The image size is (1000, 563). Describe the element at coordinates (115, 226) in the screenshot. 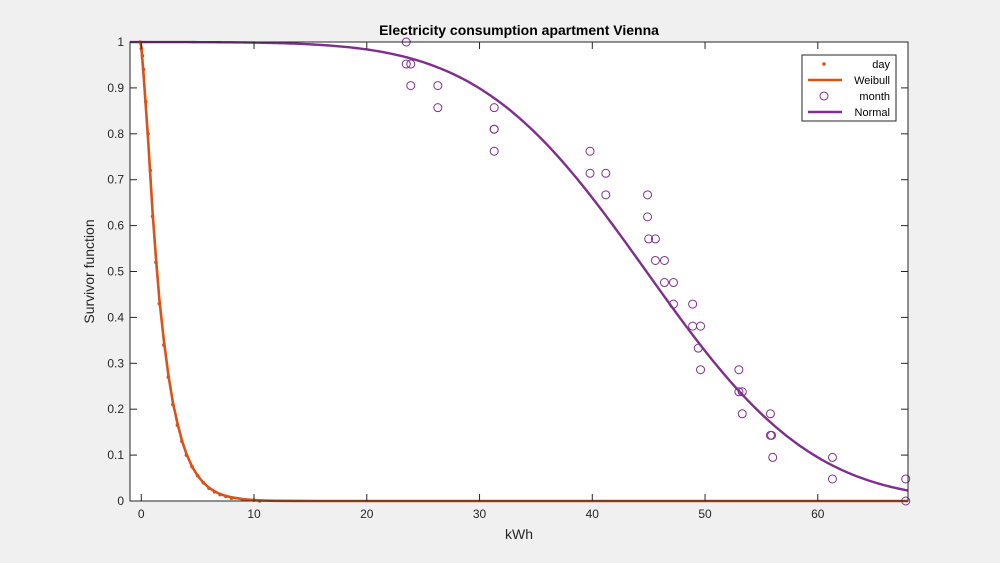

I see `y-tick-label: 0.6` at that location.